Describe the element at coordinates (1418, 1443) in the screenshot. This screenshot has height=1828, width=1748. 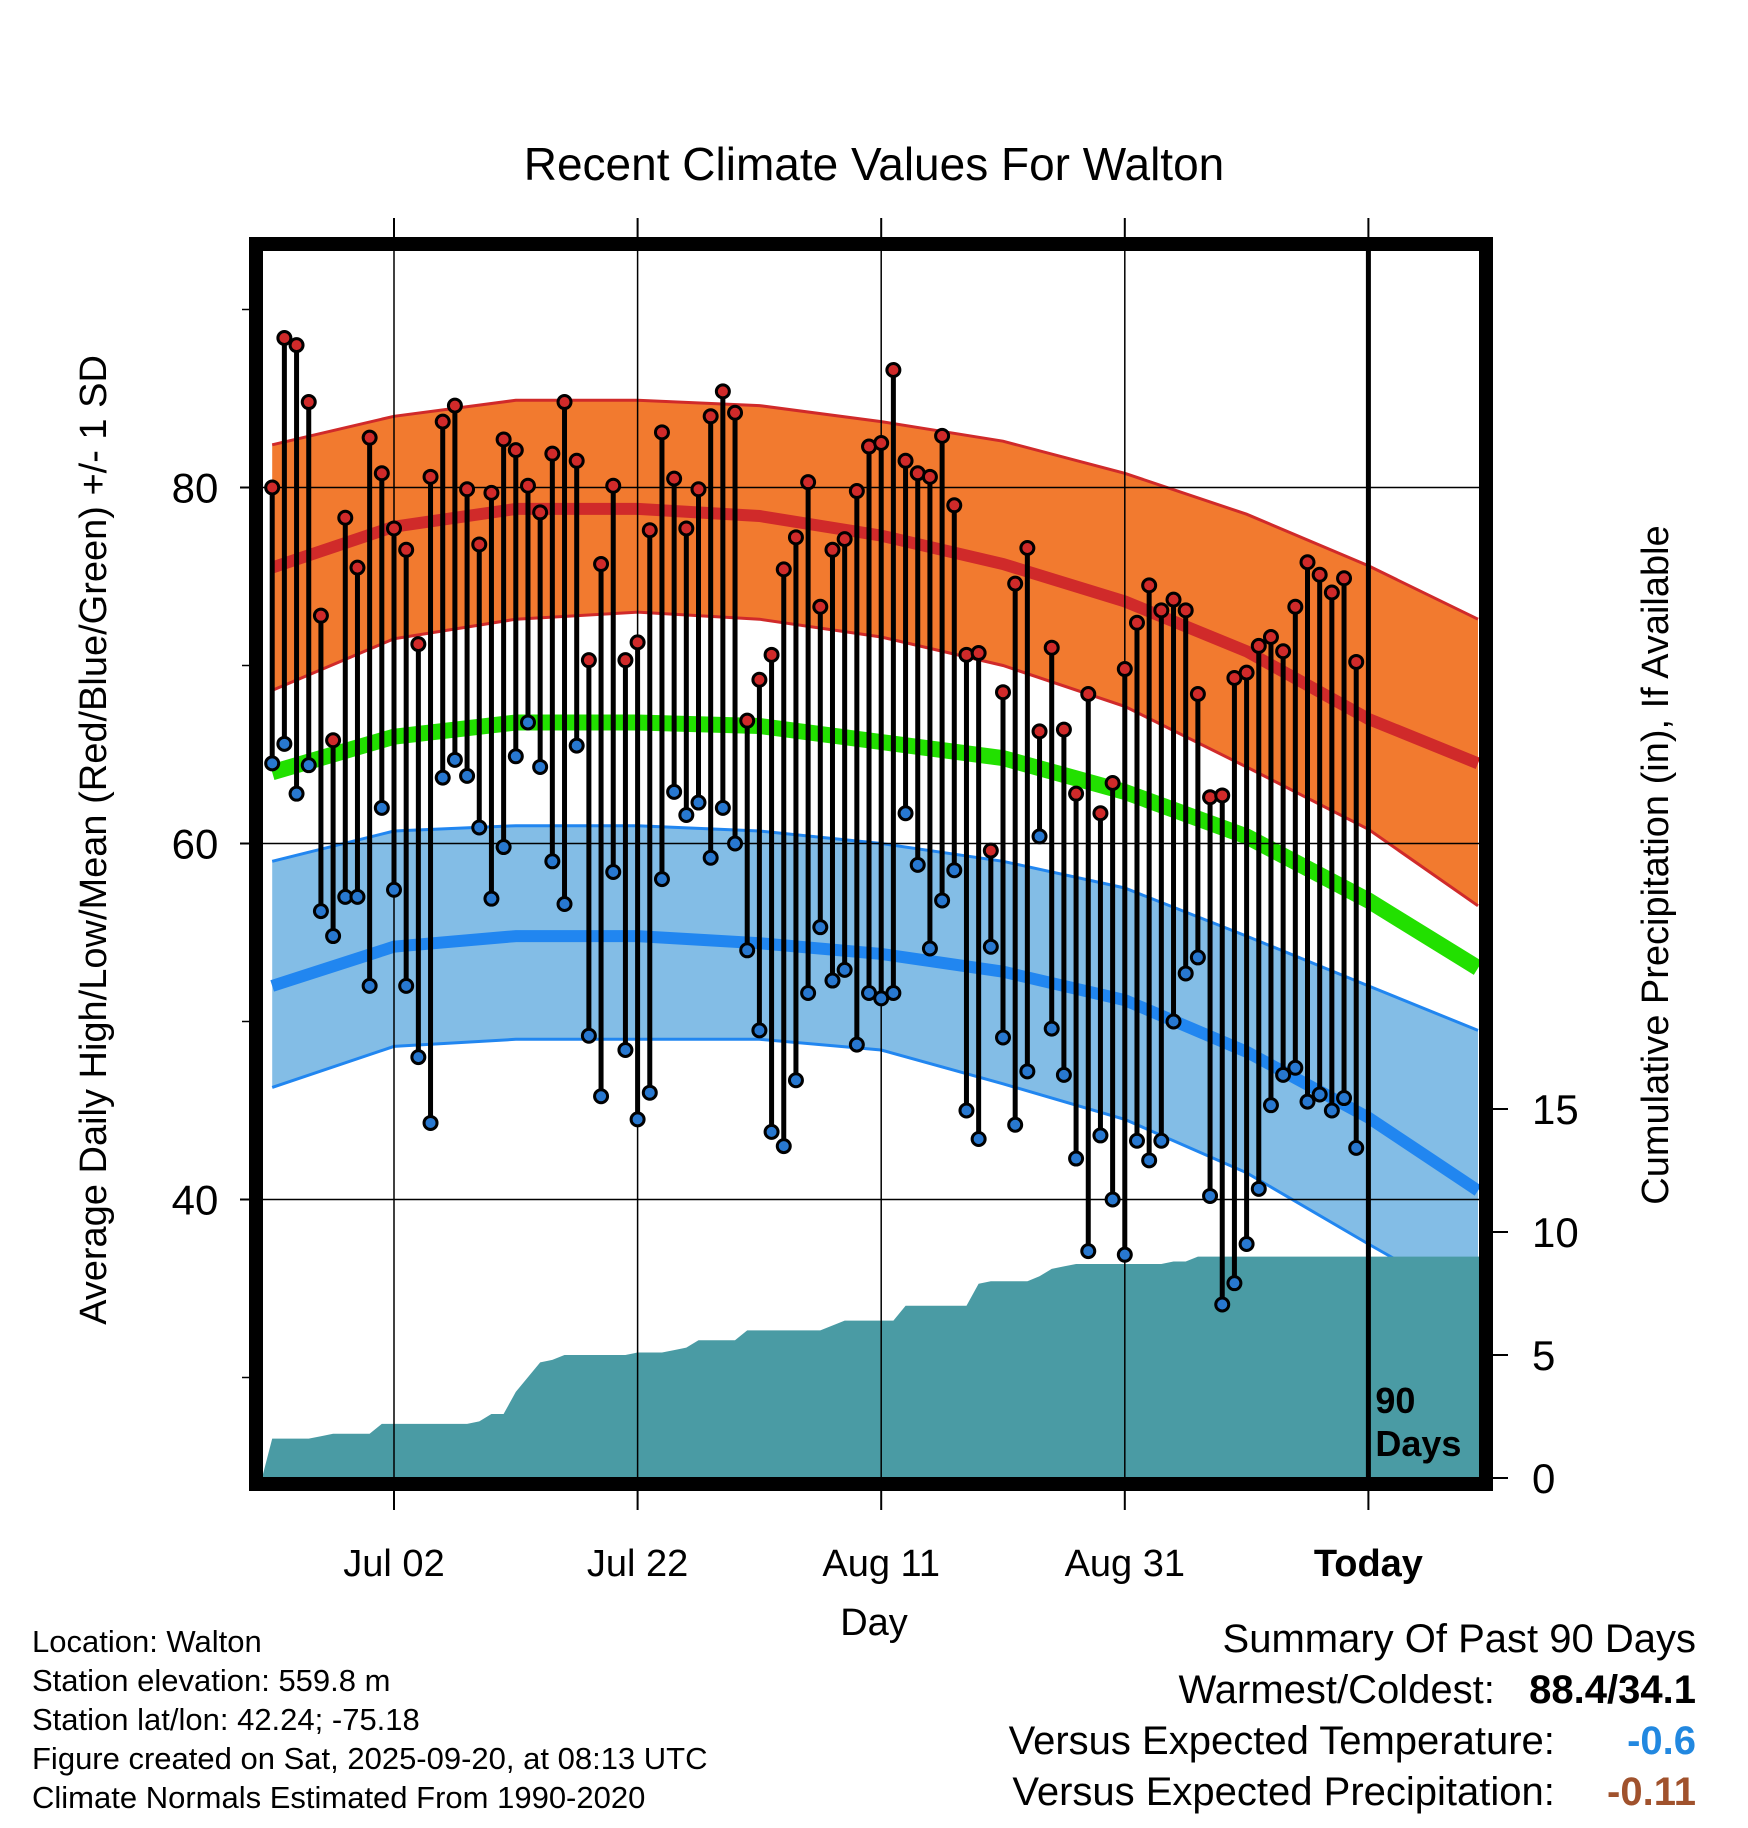
I see `period-label-days: Days` at that location.